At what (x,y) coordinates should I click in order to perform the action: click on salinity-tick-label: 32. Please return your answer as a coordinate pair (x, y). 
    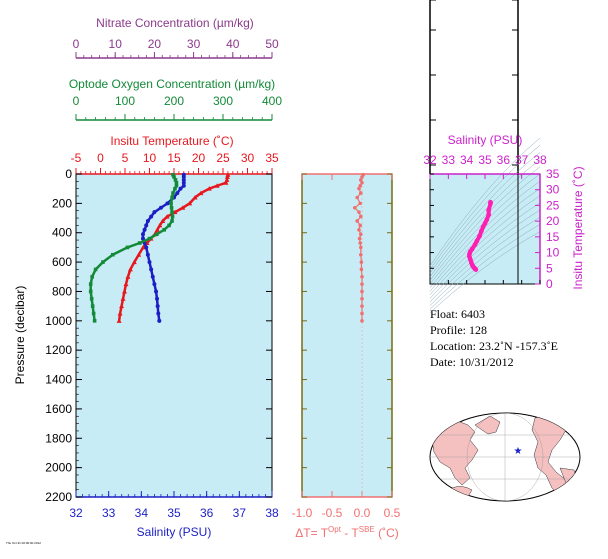
    Looking at the image, I should click on (76, 513).